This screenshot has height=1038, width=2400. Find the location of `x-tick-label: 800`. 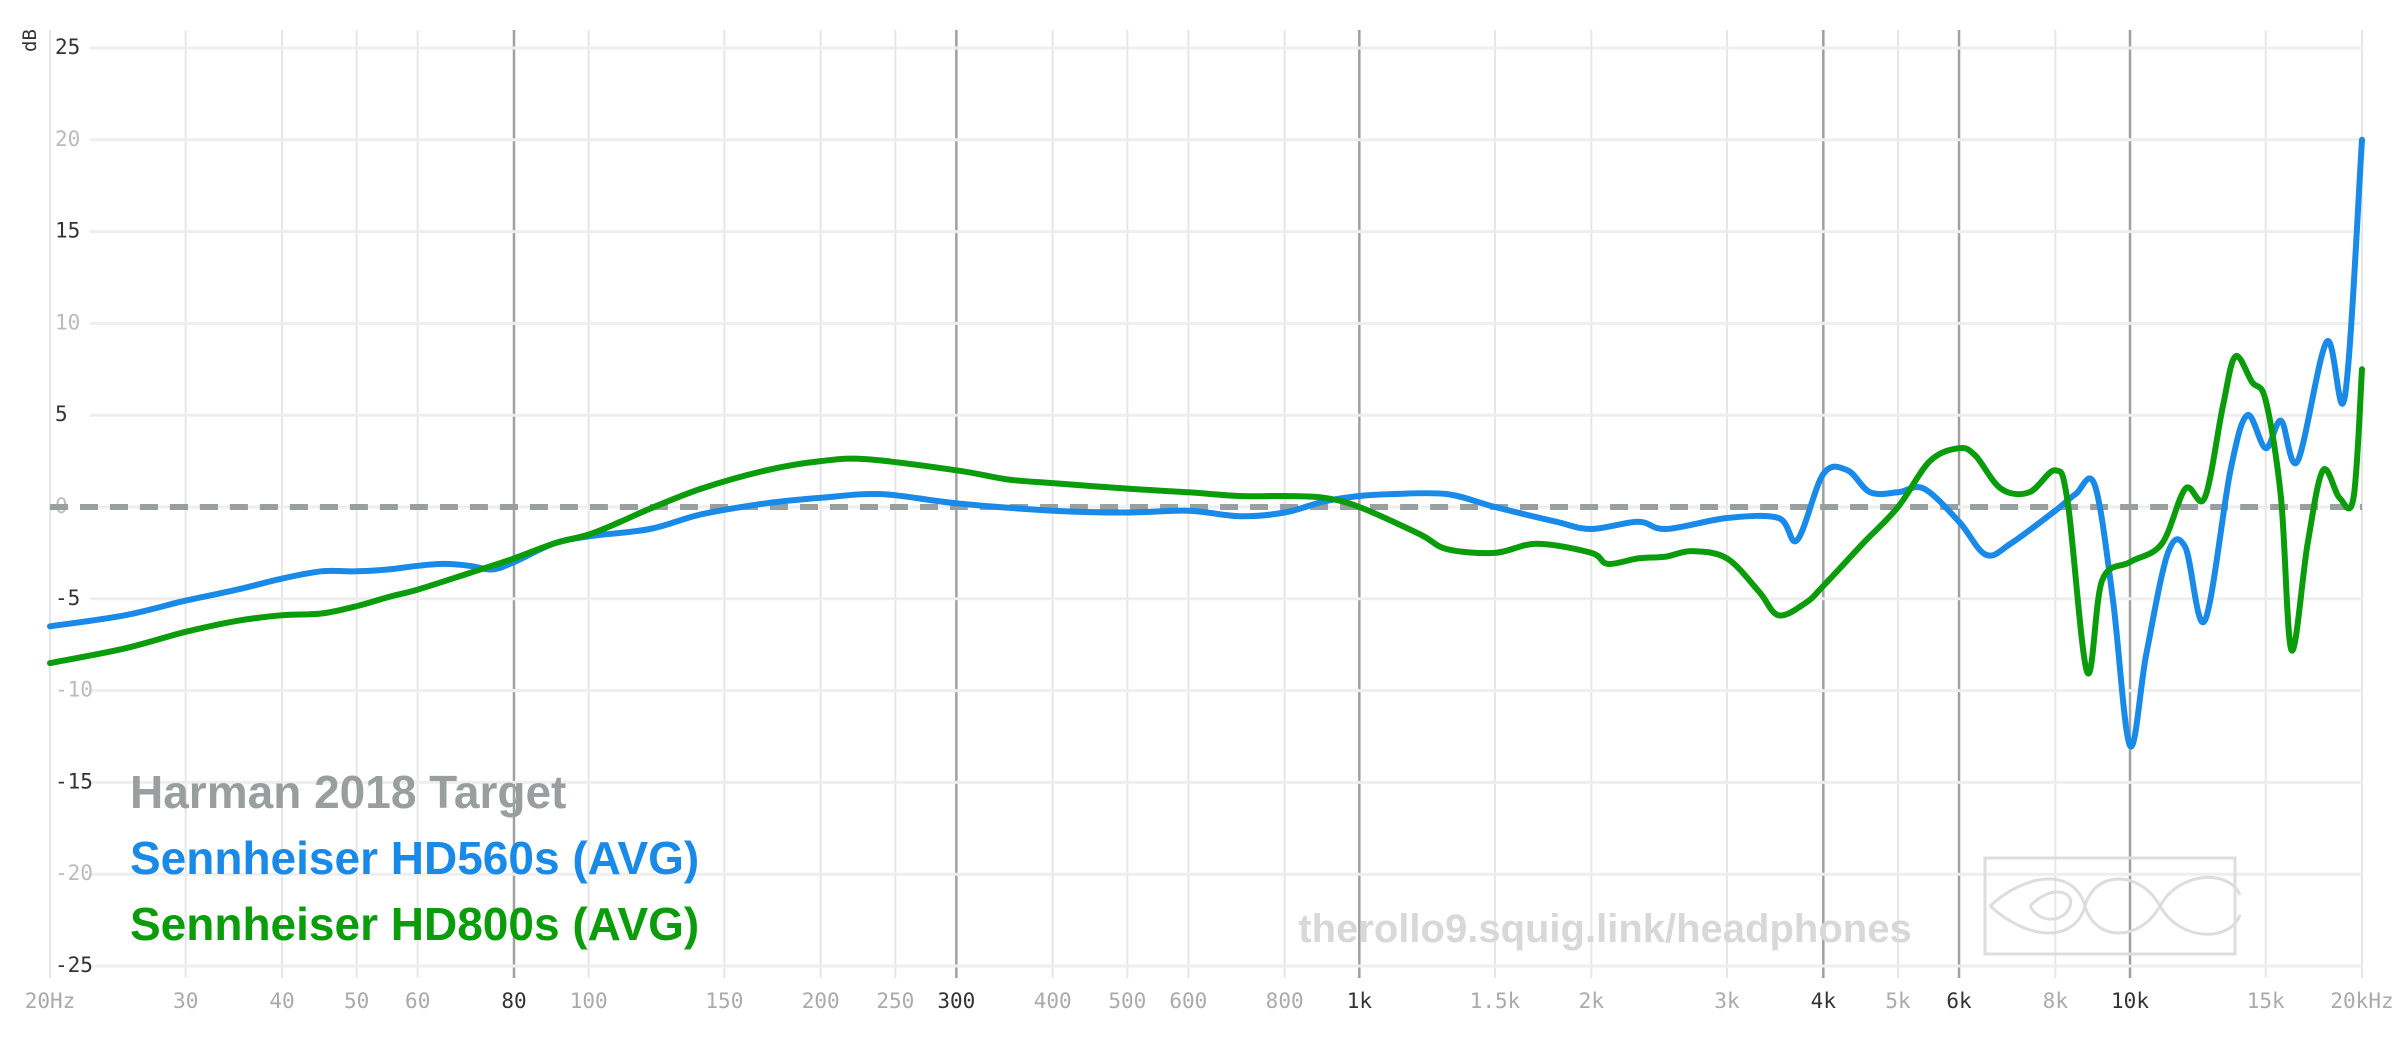

x-tick-label: 800 is located at coordinates (1285, 1001).